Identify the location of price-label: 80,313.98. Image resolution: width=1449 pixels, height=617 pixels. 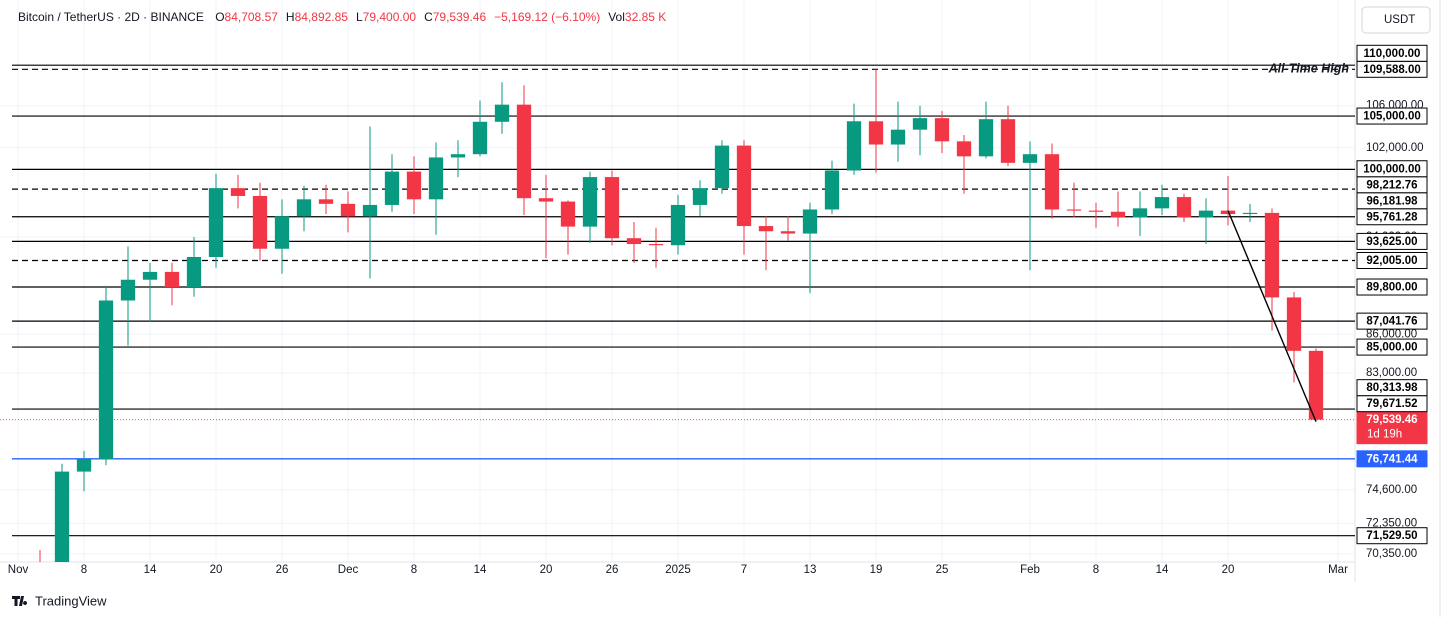
(1392, 388).